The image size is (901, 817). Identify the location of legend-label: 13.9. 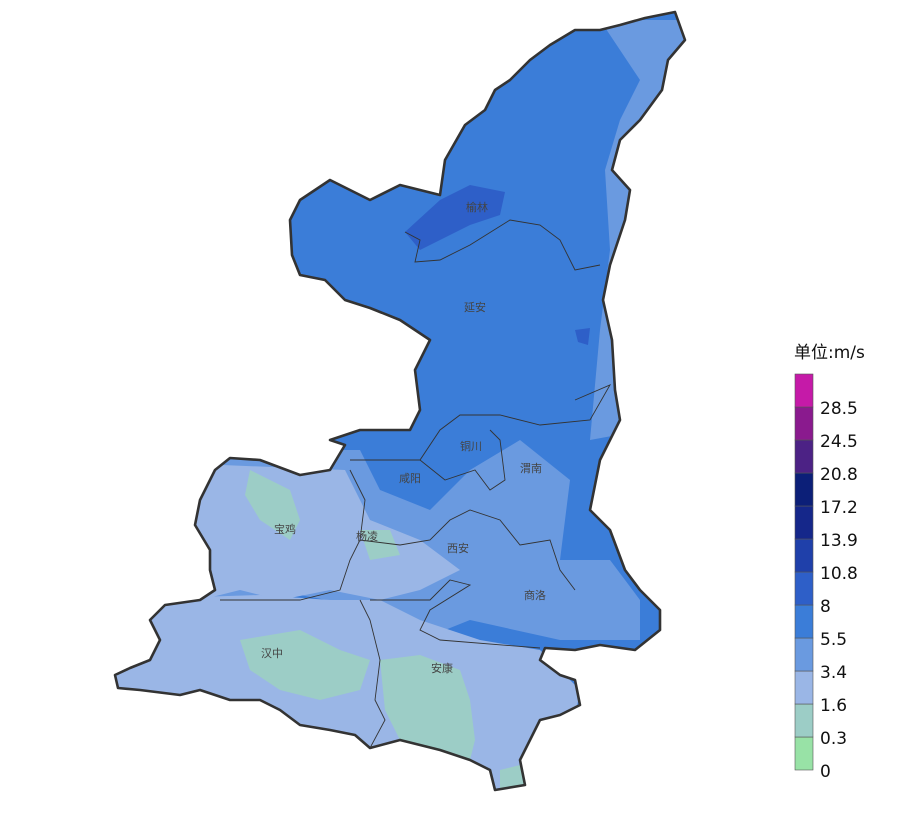
(839, 541).